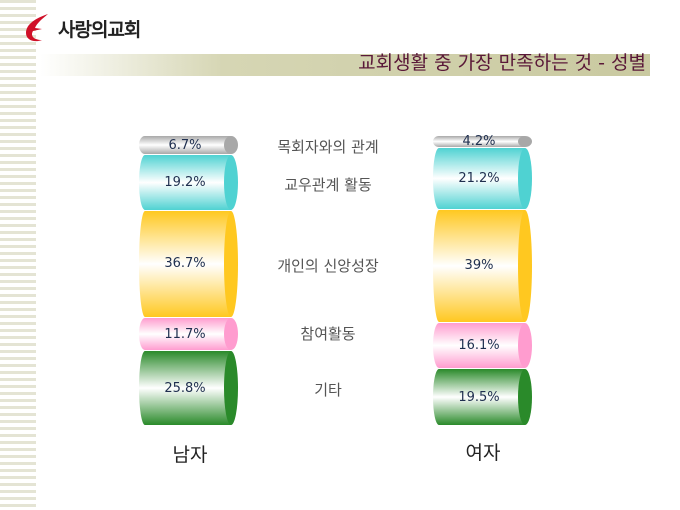 The image size is (680, 510). I want to click on data-label: 36.7%, so click(185, 264).